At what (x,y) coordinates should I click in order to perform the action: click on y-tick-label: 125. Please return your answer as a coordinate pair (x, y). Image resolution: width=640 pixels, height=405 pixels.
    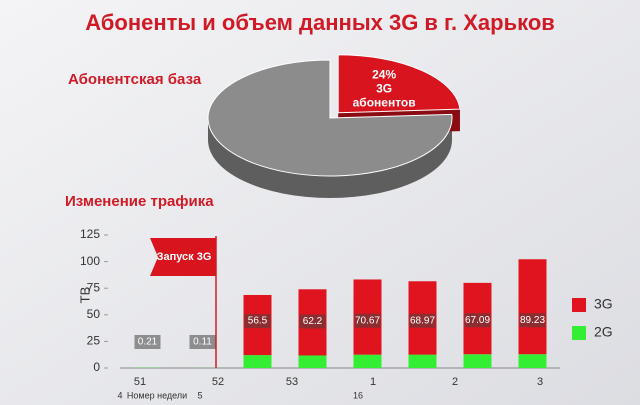
    Looking at the image, I should click on (90, 234).